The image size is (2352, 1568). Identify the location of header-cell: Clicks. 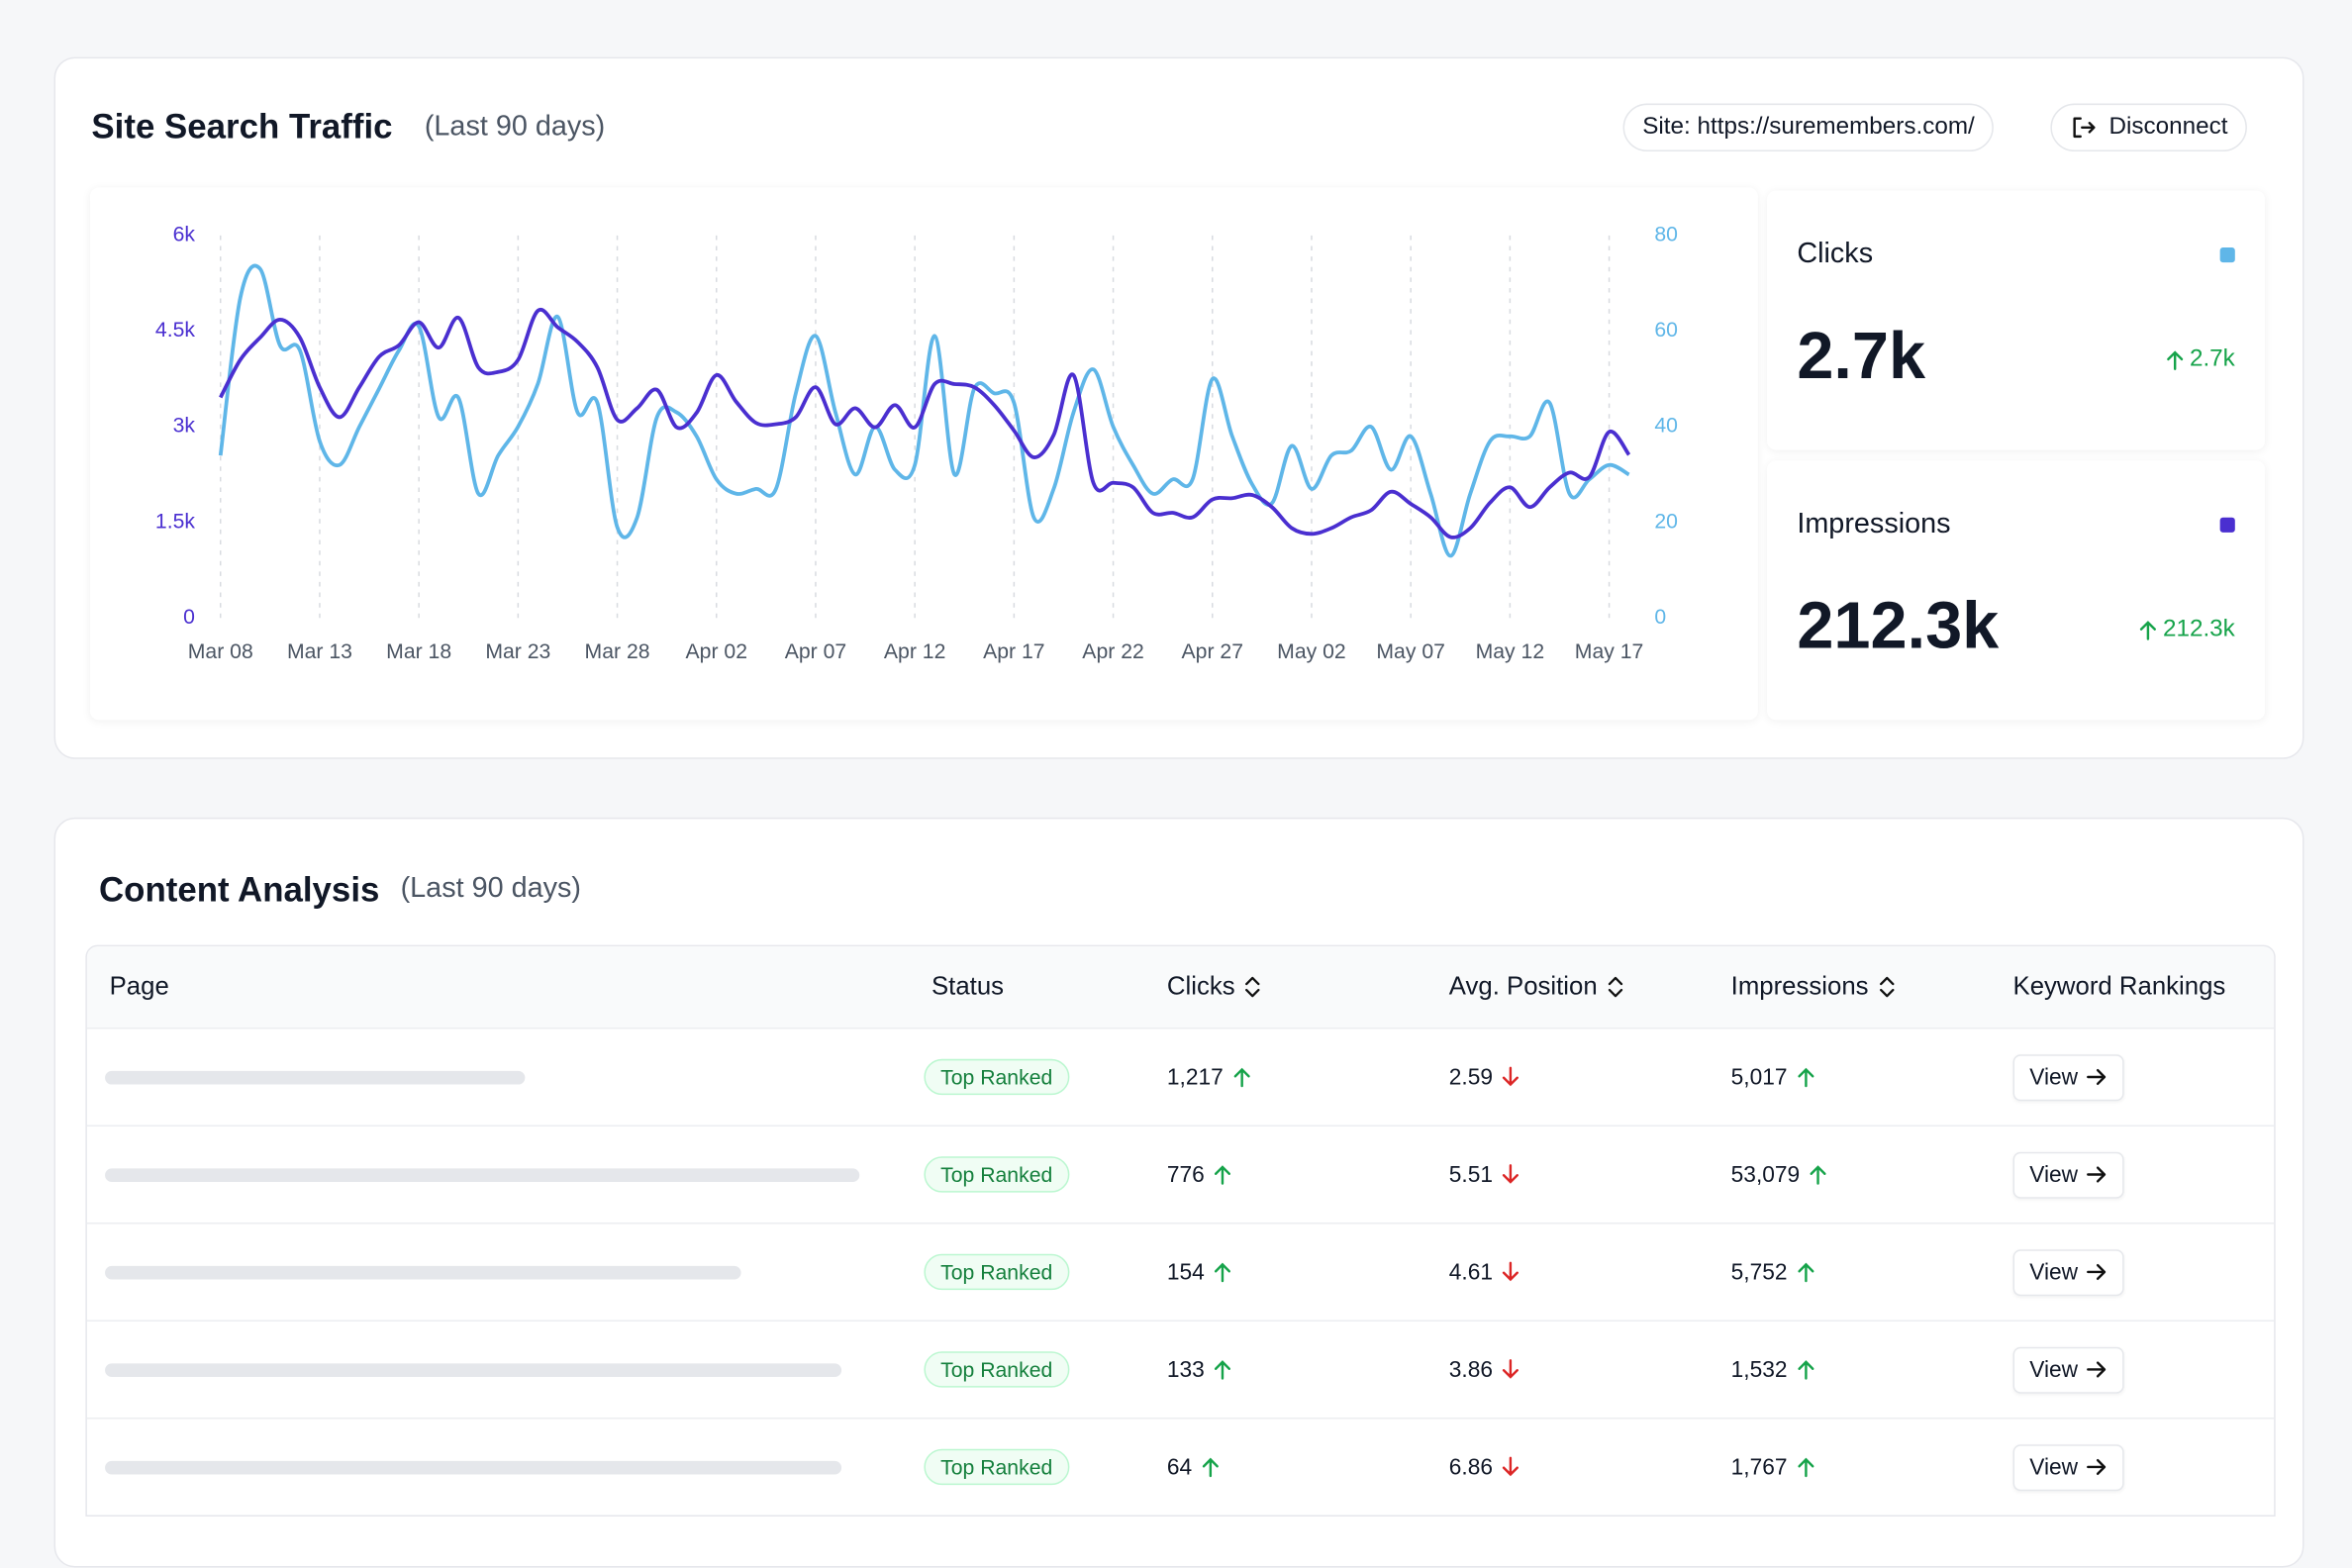
(1285, 987).